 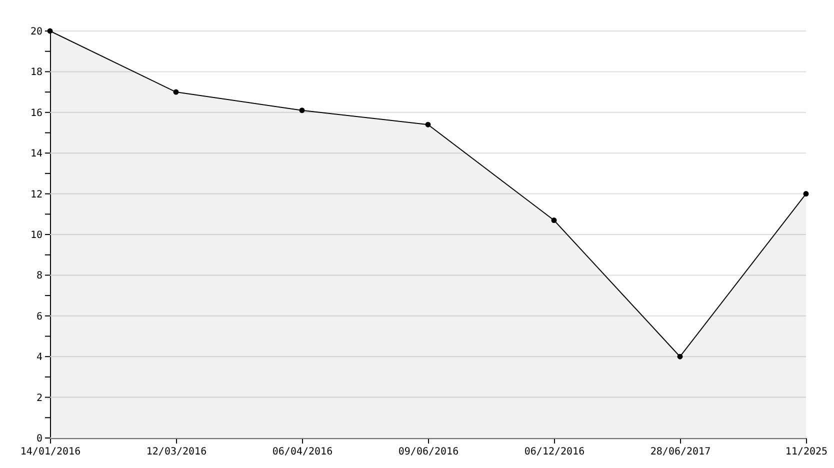 What do you see at coordinates (806, 452) in the screenshot?
I see `x-tick-label: 11/2025` at bounding box center [806, 452].